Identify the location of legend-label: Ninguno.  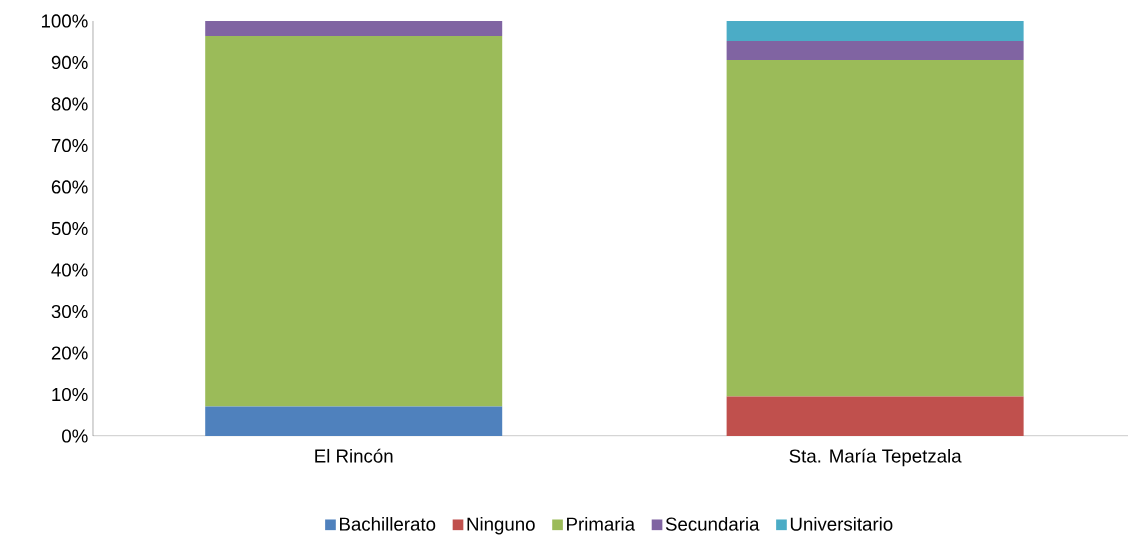
(501, 526).